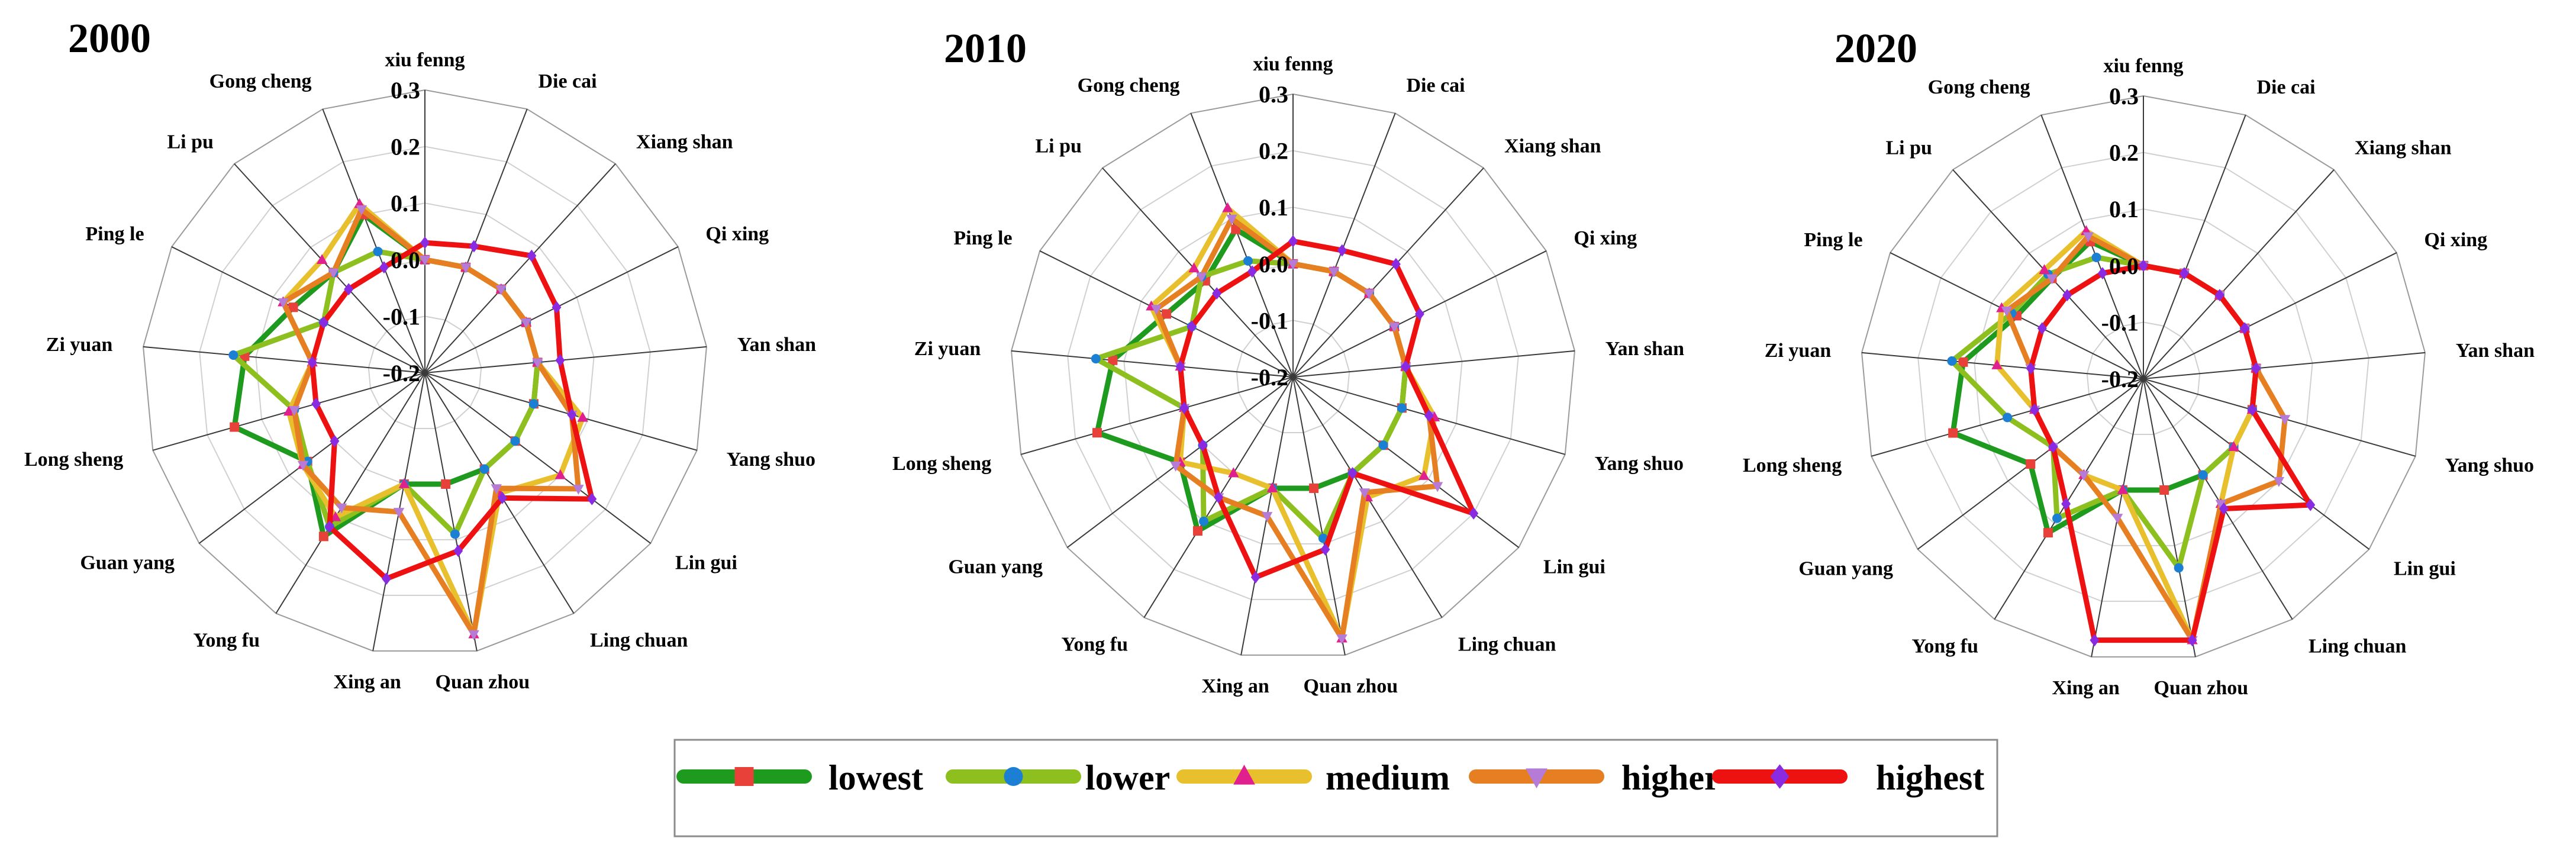 Image resolution: width=2576 pixels, height=857 pixels. Describe the element at coordinates (1639, 464) in the screenshot. I see `spoke-label-yang-shuo: Yang shuo` at that location.